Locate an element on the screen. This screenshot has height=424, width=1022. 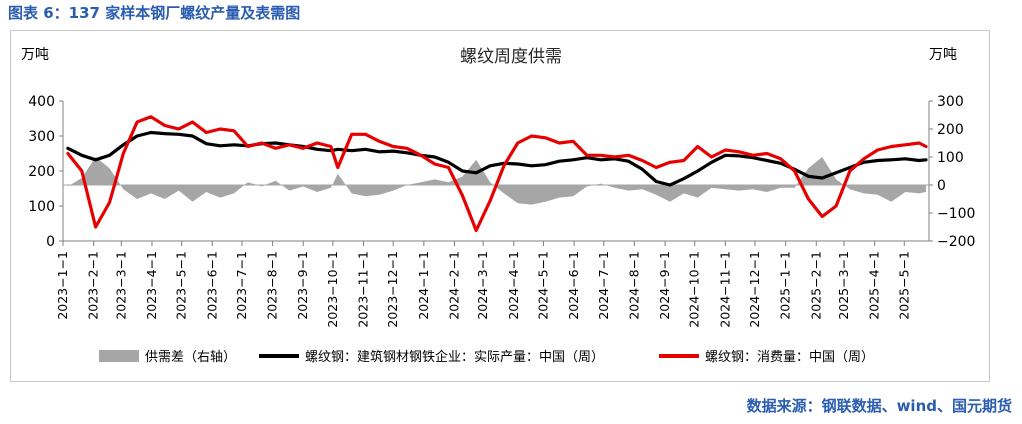
left-tick-label: 400 is located at coordinates (41, 102).